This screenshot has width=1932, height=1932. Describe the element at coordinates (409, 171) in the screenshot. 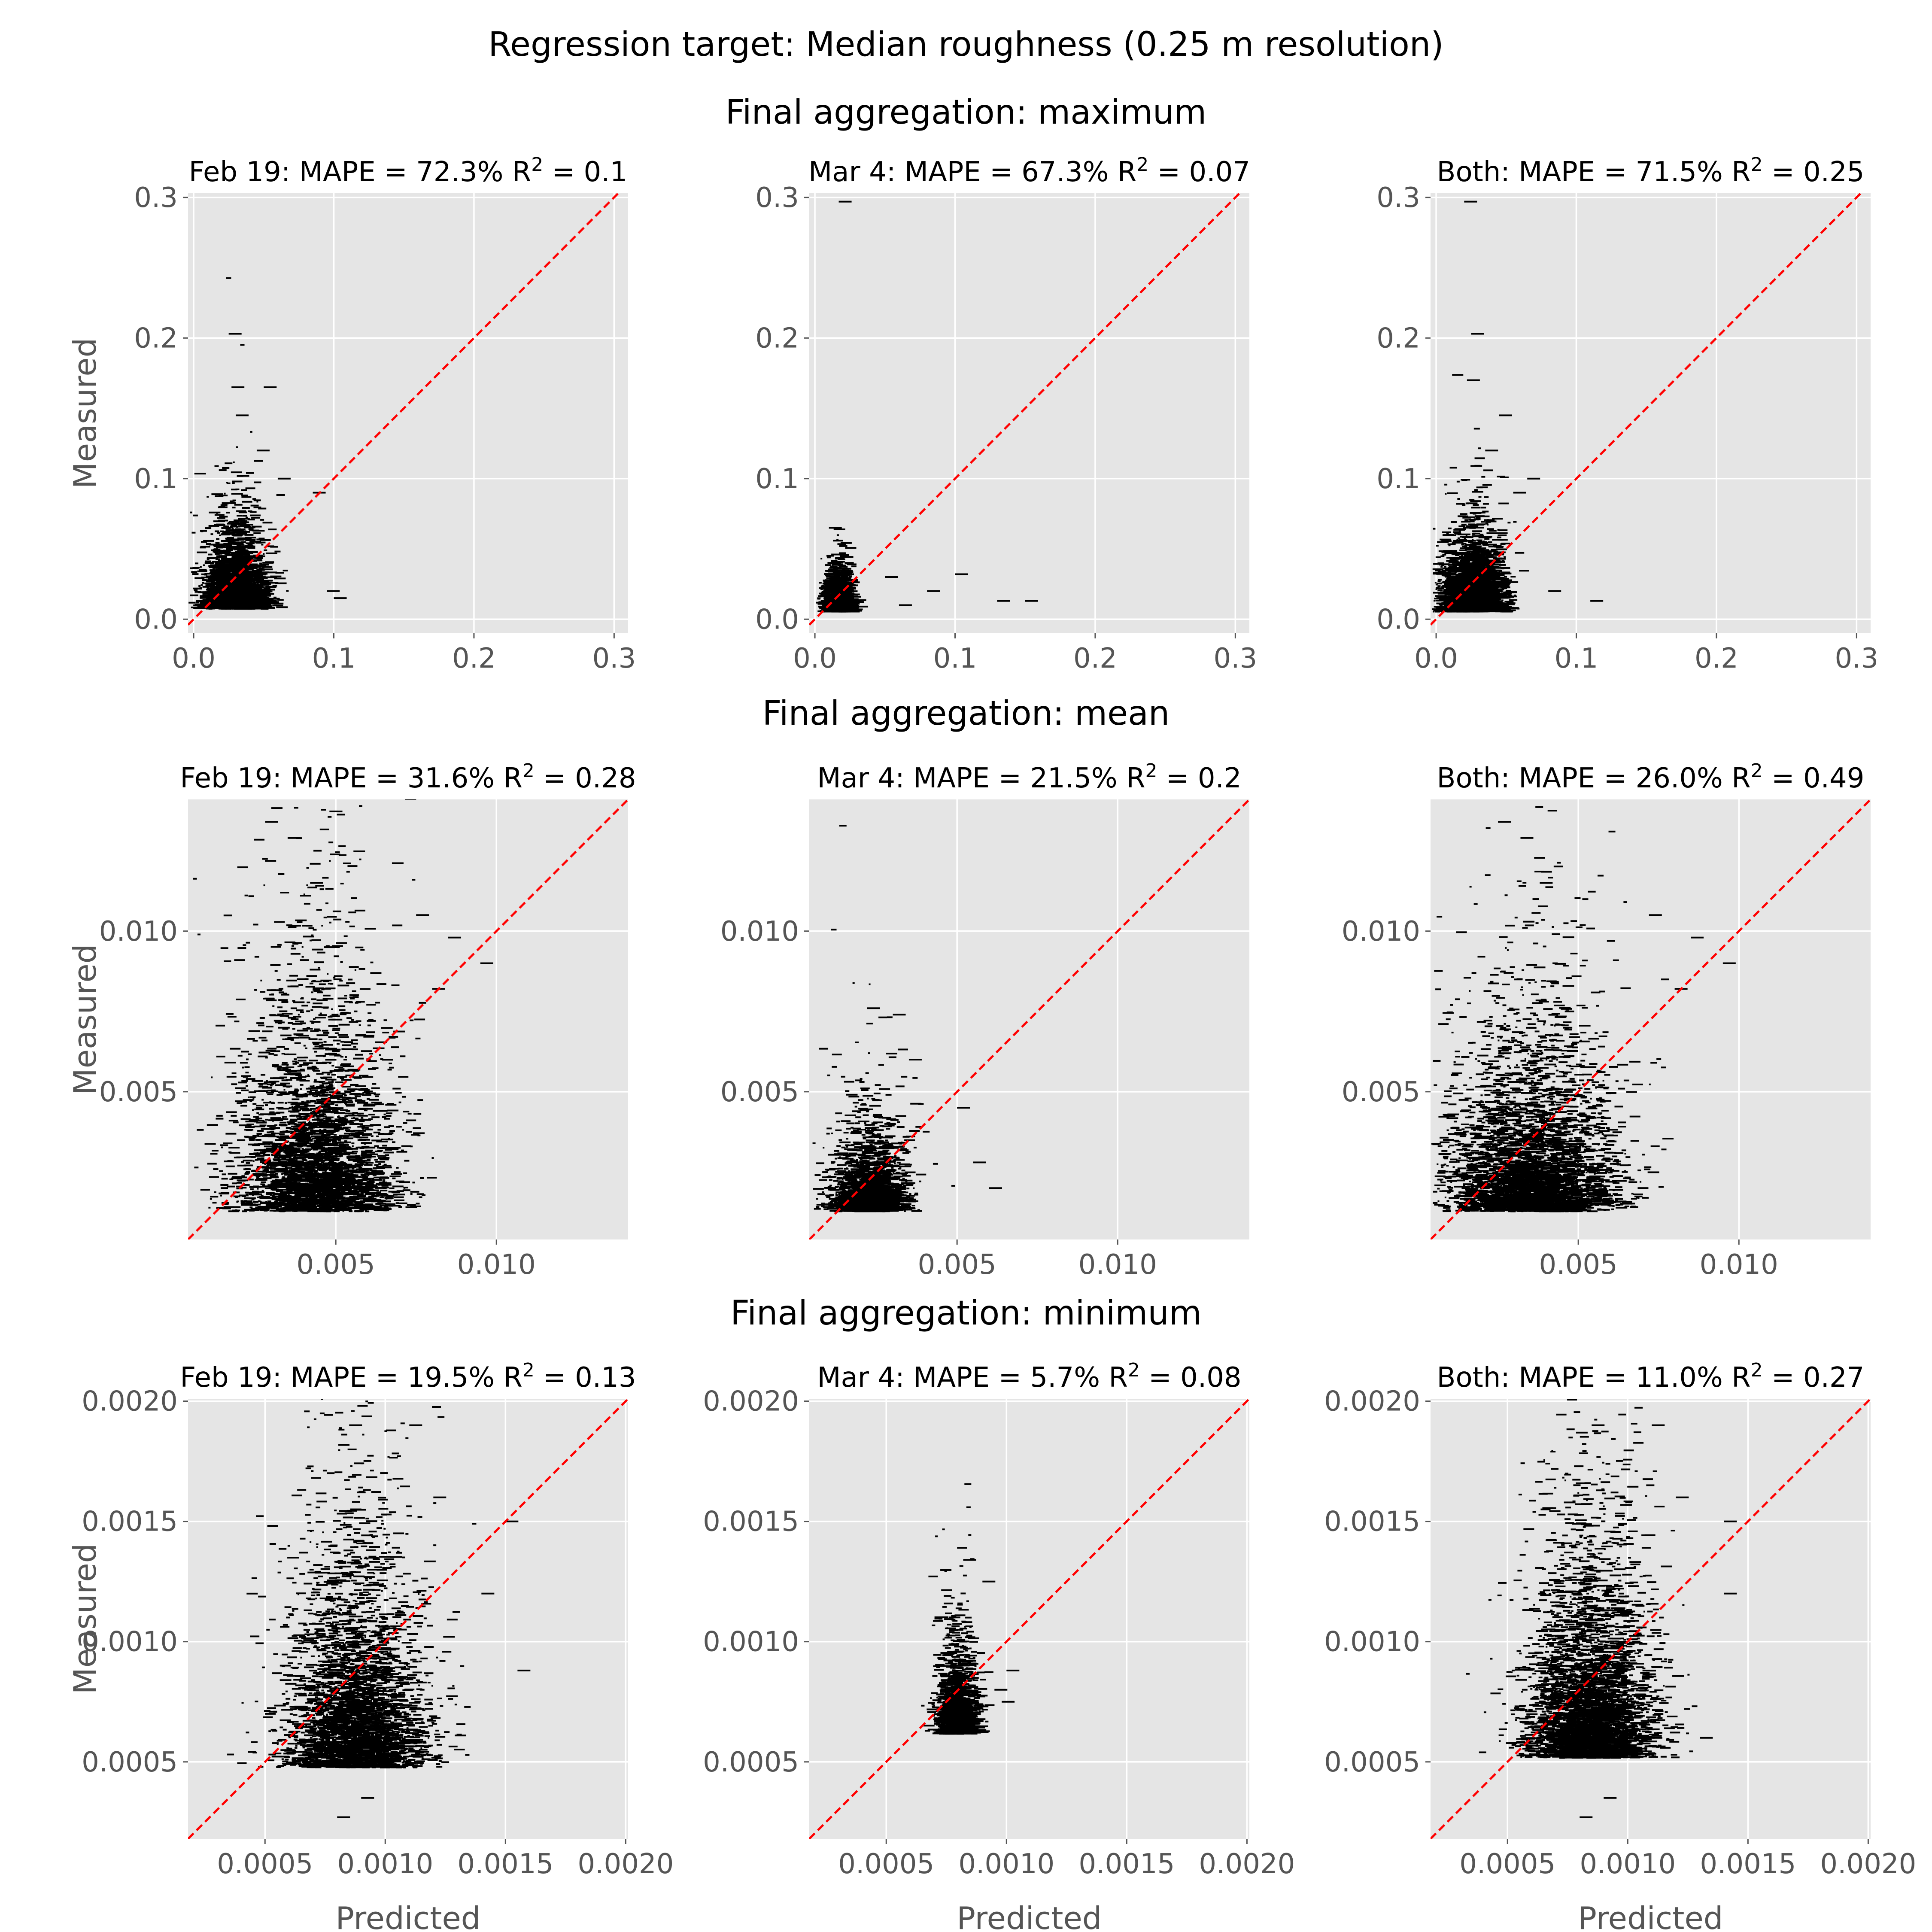

I see `panel-title-r0c0: Feb 19: MAPE = 72.3% R2 = 0.1` at that location.